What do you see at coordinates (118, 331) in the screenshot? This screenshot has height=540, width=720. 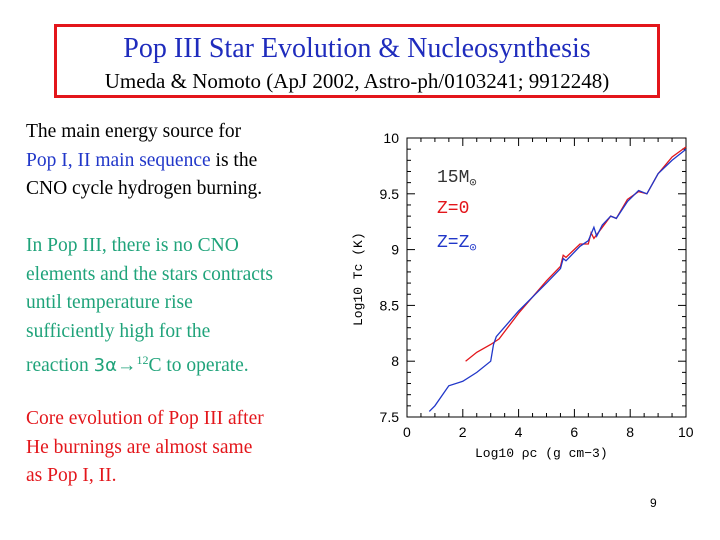 I see `para2-line4: sufficiently high for the` at bounding box center [118, 331].